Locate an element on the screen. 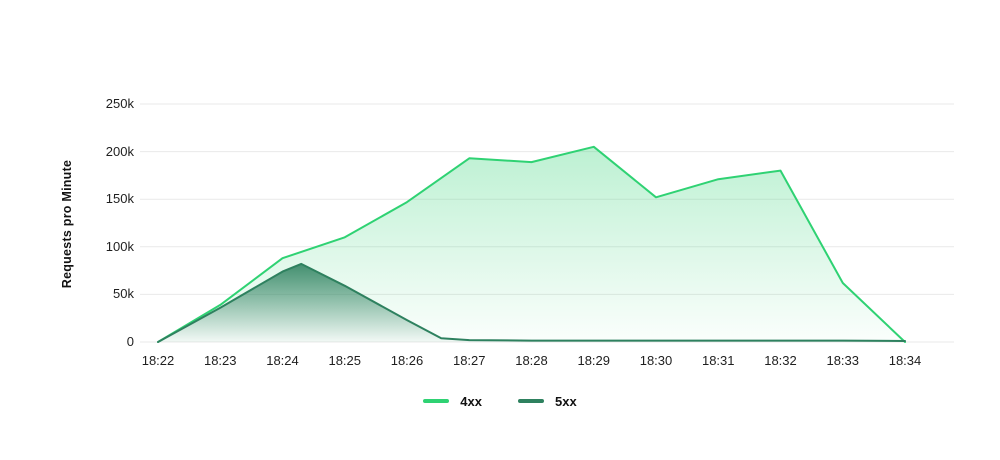 The width and height of the screenshot is (1000, 460). x-tick-label: 18:31 is located at coordinates (718, 360).